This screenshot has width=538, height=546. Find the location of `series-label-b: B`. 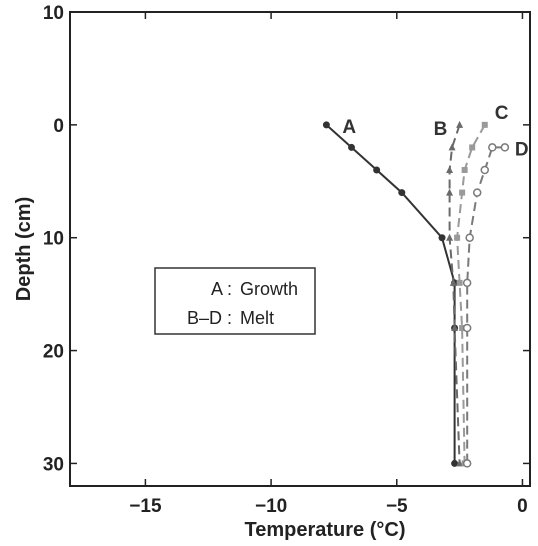

series-label-b: B is located at coordinates (441, 129).